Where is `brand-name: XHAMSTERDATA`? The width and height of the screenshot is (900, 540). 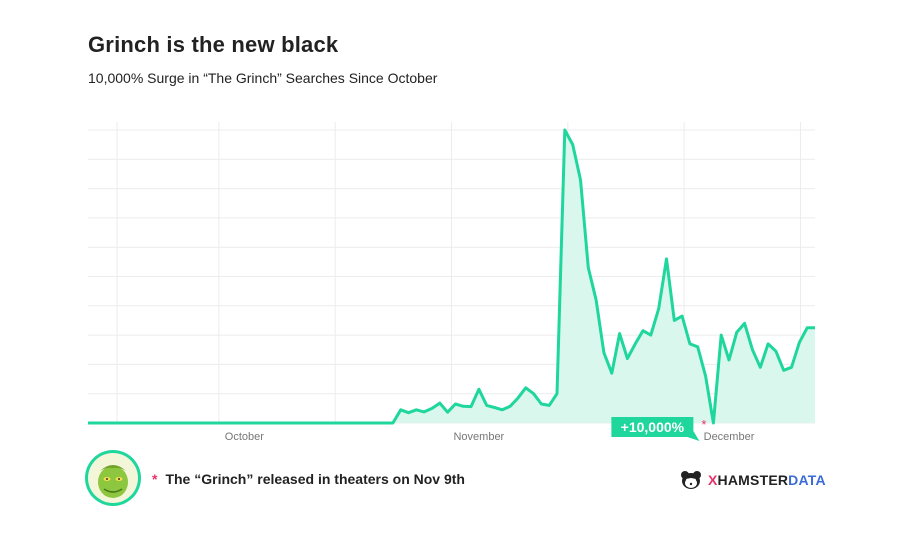
brand-name: XHAMSTERDATA is located at coordinates (767, 480).